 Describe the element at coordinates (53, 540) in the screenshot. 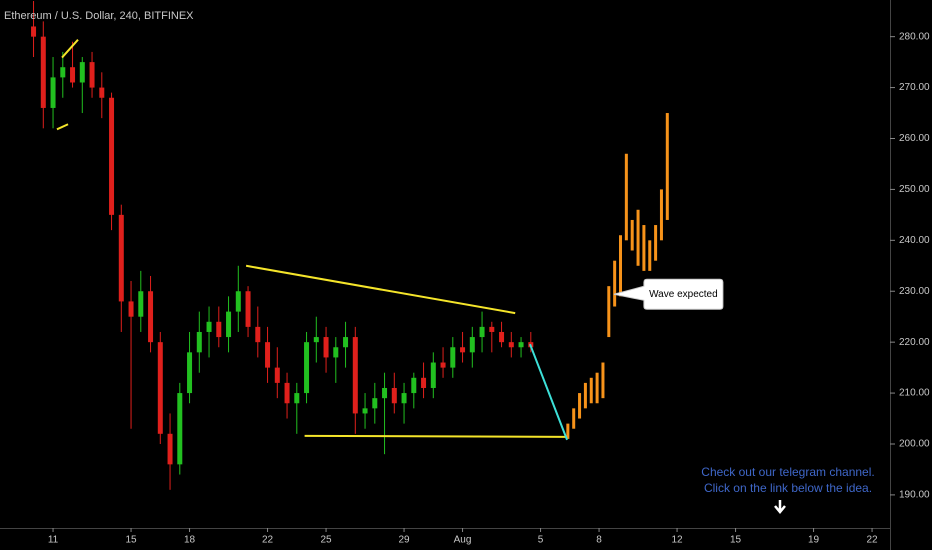

I see `x-tick-label: 11` at that location.